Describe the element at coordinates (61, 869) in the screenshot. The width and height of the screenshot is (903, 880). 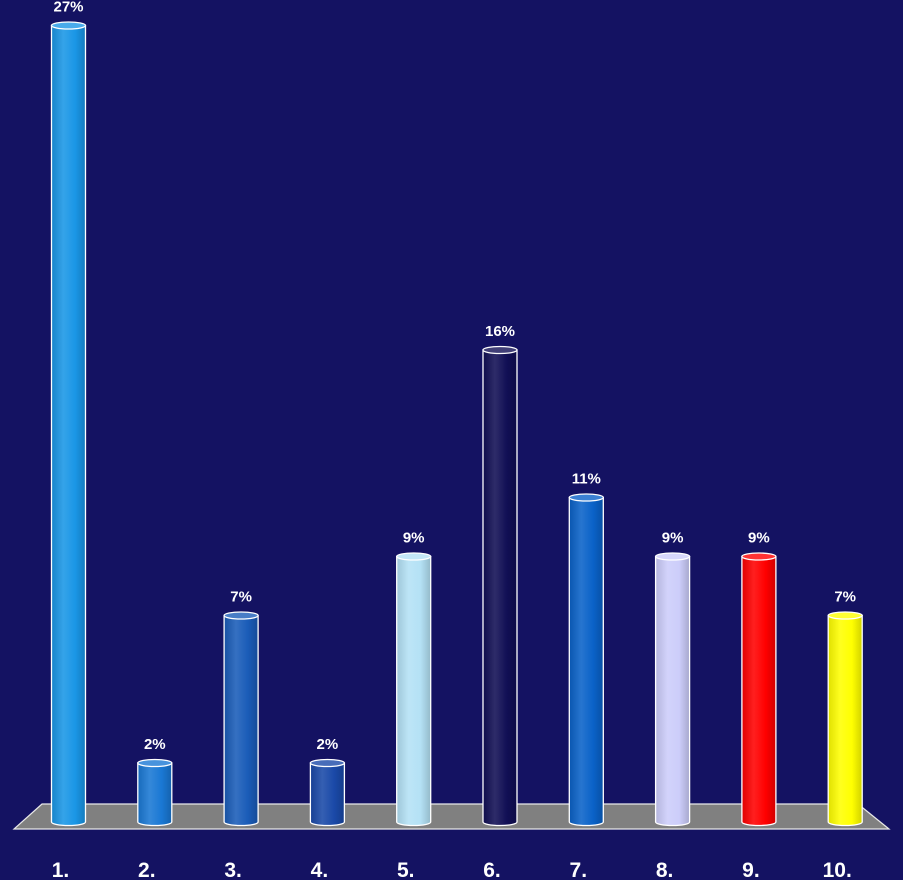
I see `category-label-1: 1.` at that location.